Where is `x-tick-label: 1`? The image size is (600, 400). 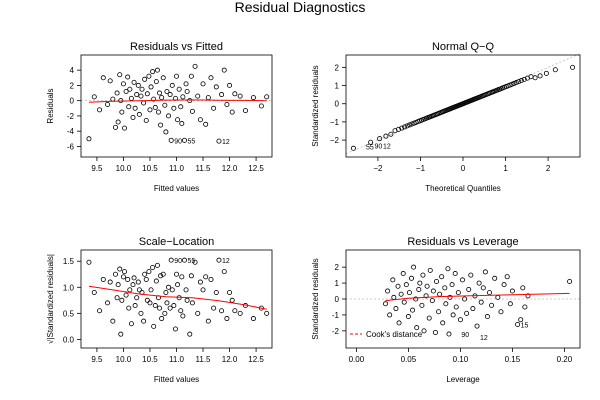
x-tick-label: 1 is located at coordinates (505, 168).